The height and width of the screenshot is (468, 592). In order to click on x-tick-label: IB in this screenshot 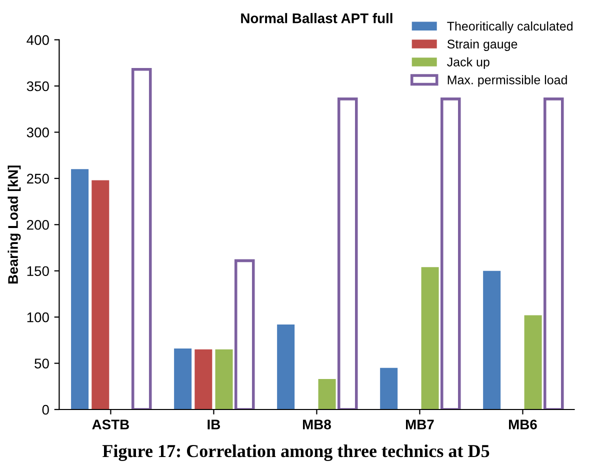, I will do `click(214, 425)`.